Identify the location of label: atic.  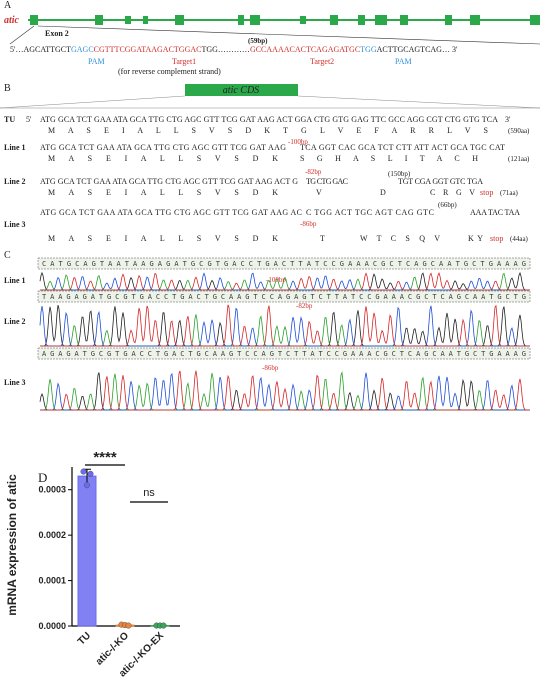
(12, 20).